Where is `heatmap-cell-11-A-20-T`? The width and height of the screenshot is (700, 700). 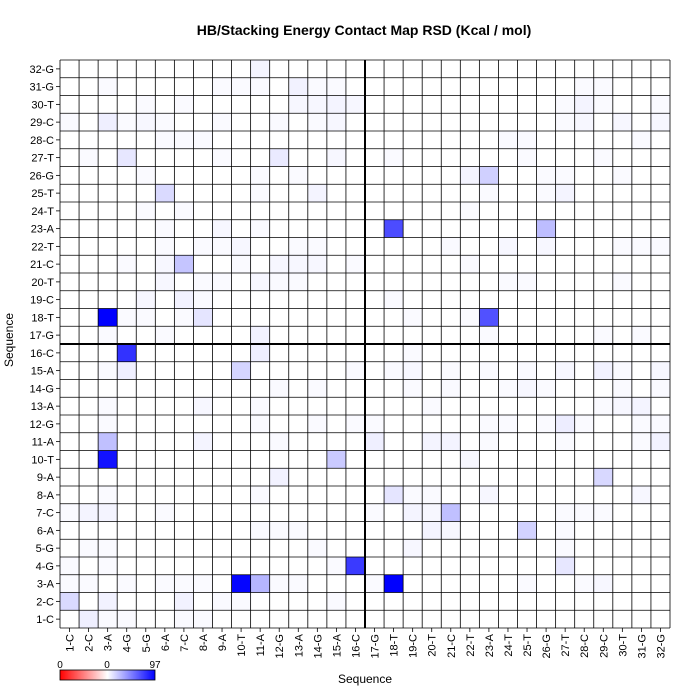 heatmap-cell-11-A-20-T is located at coordinates (260, 282).